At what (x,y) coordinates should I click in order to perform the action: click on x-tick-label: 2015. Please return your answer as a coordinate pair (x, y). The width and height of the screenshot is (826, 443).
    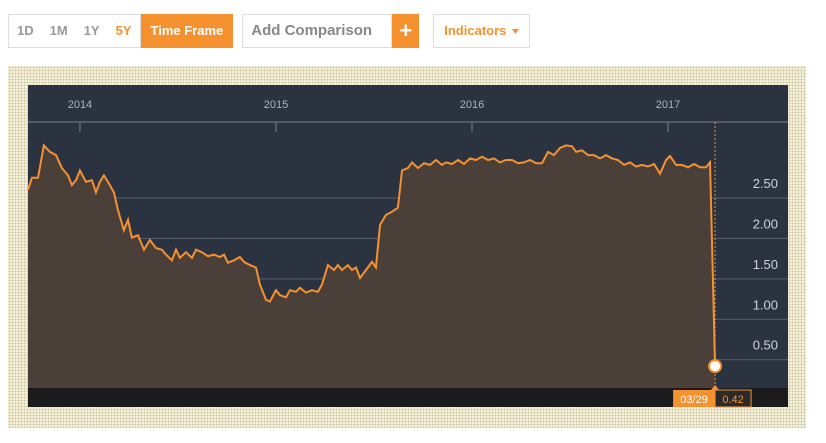
    Looking at the image, I should click on (276, 105).